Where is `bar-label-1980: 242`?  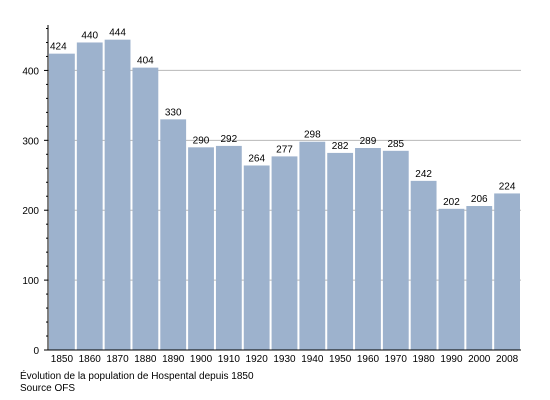
bar-label-1980: 242 is located at coordinates (423, 174).